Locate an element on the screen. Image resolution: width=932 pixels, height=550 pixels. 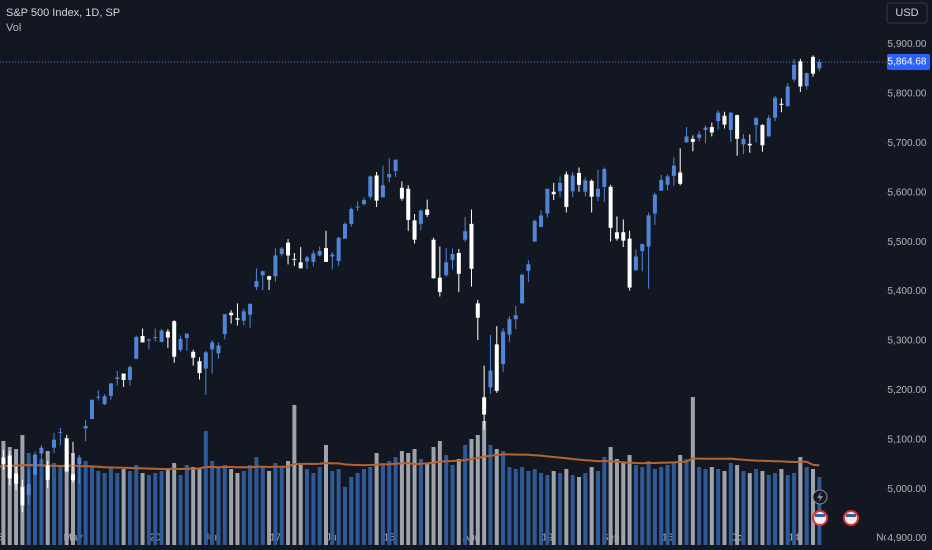
y-tick-label: 5,200.00 is located at coordinates (907, 390).